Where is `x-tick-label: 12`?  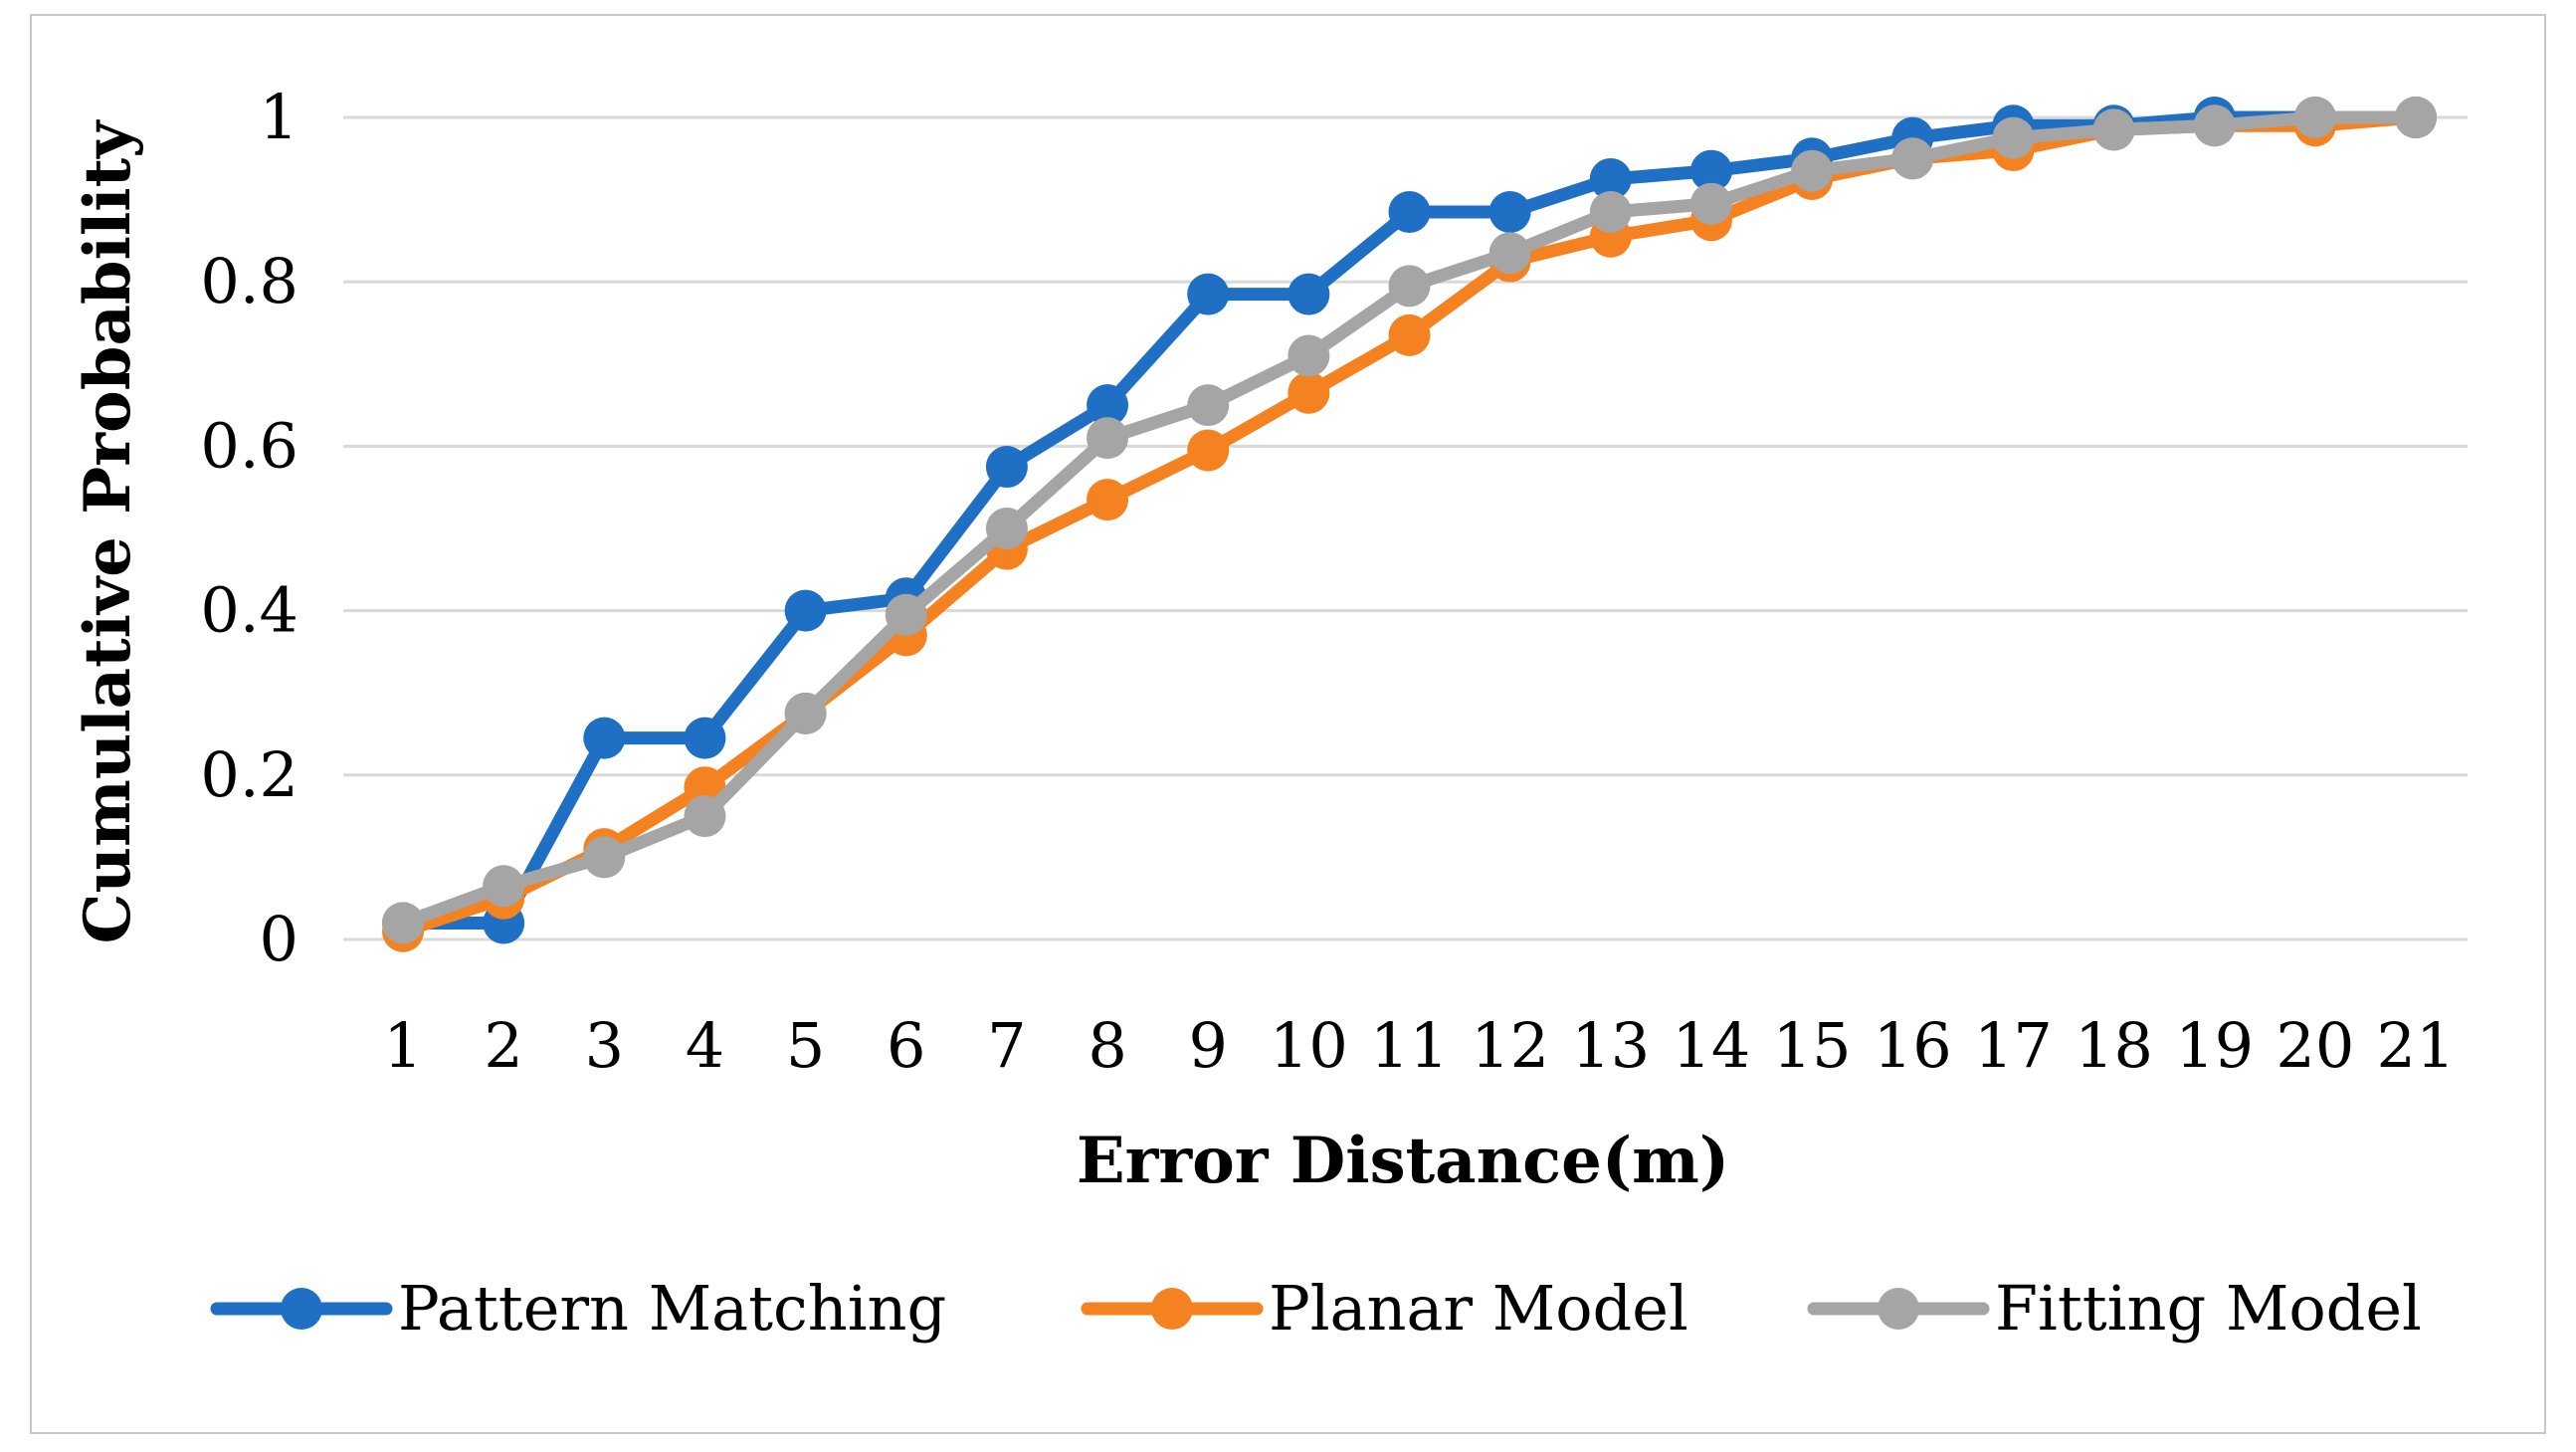 x-tick-label: 12 is located at coordinates (1510, 1045).